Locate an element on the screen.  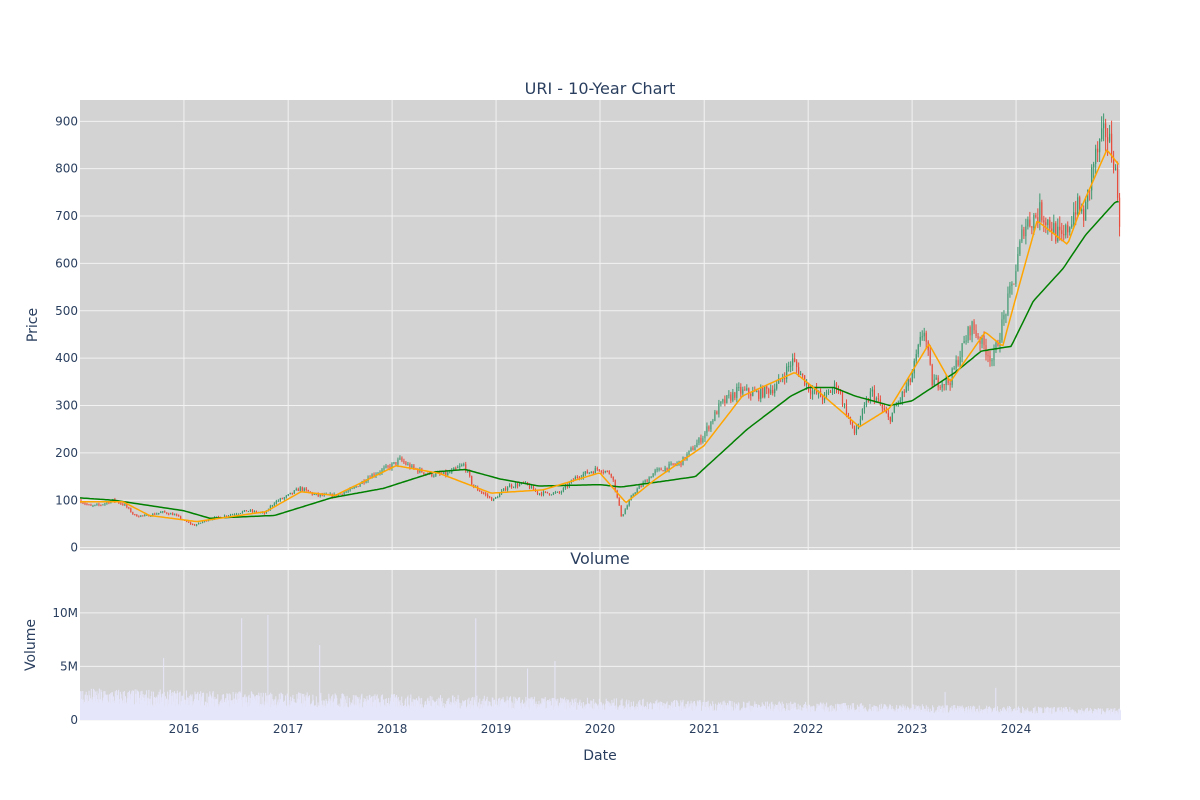
volume-y-tick-label: 10M is located at coordinates (65, 613).